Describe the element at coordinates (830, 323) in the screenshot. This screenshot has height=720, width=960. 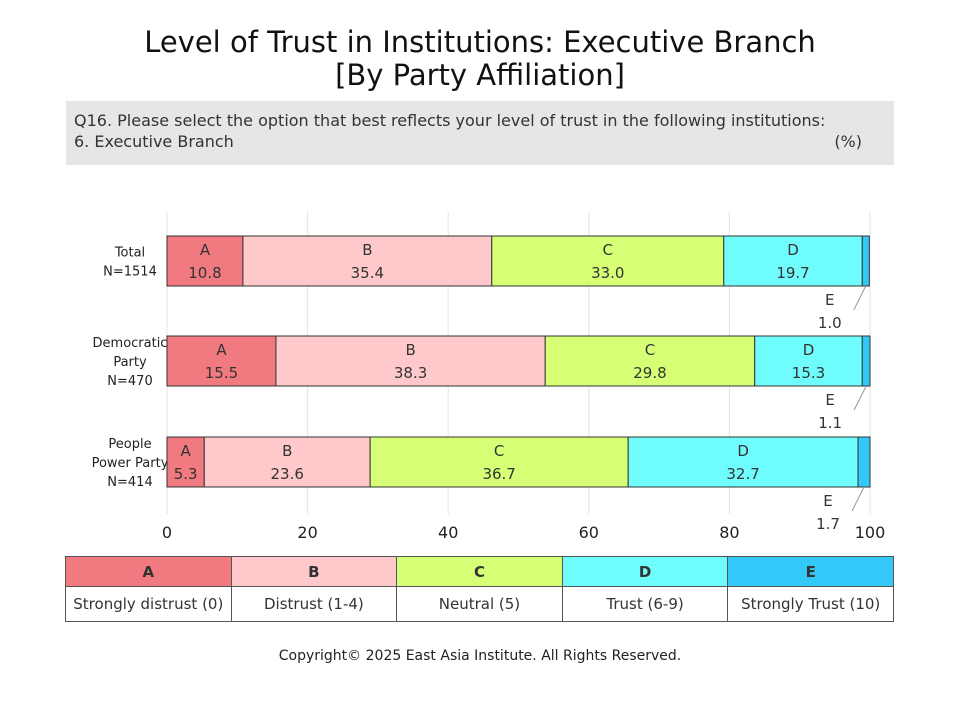
I see `data-label-e-0: 1.0` at that location.